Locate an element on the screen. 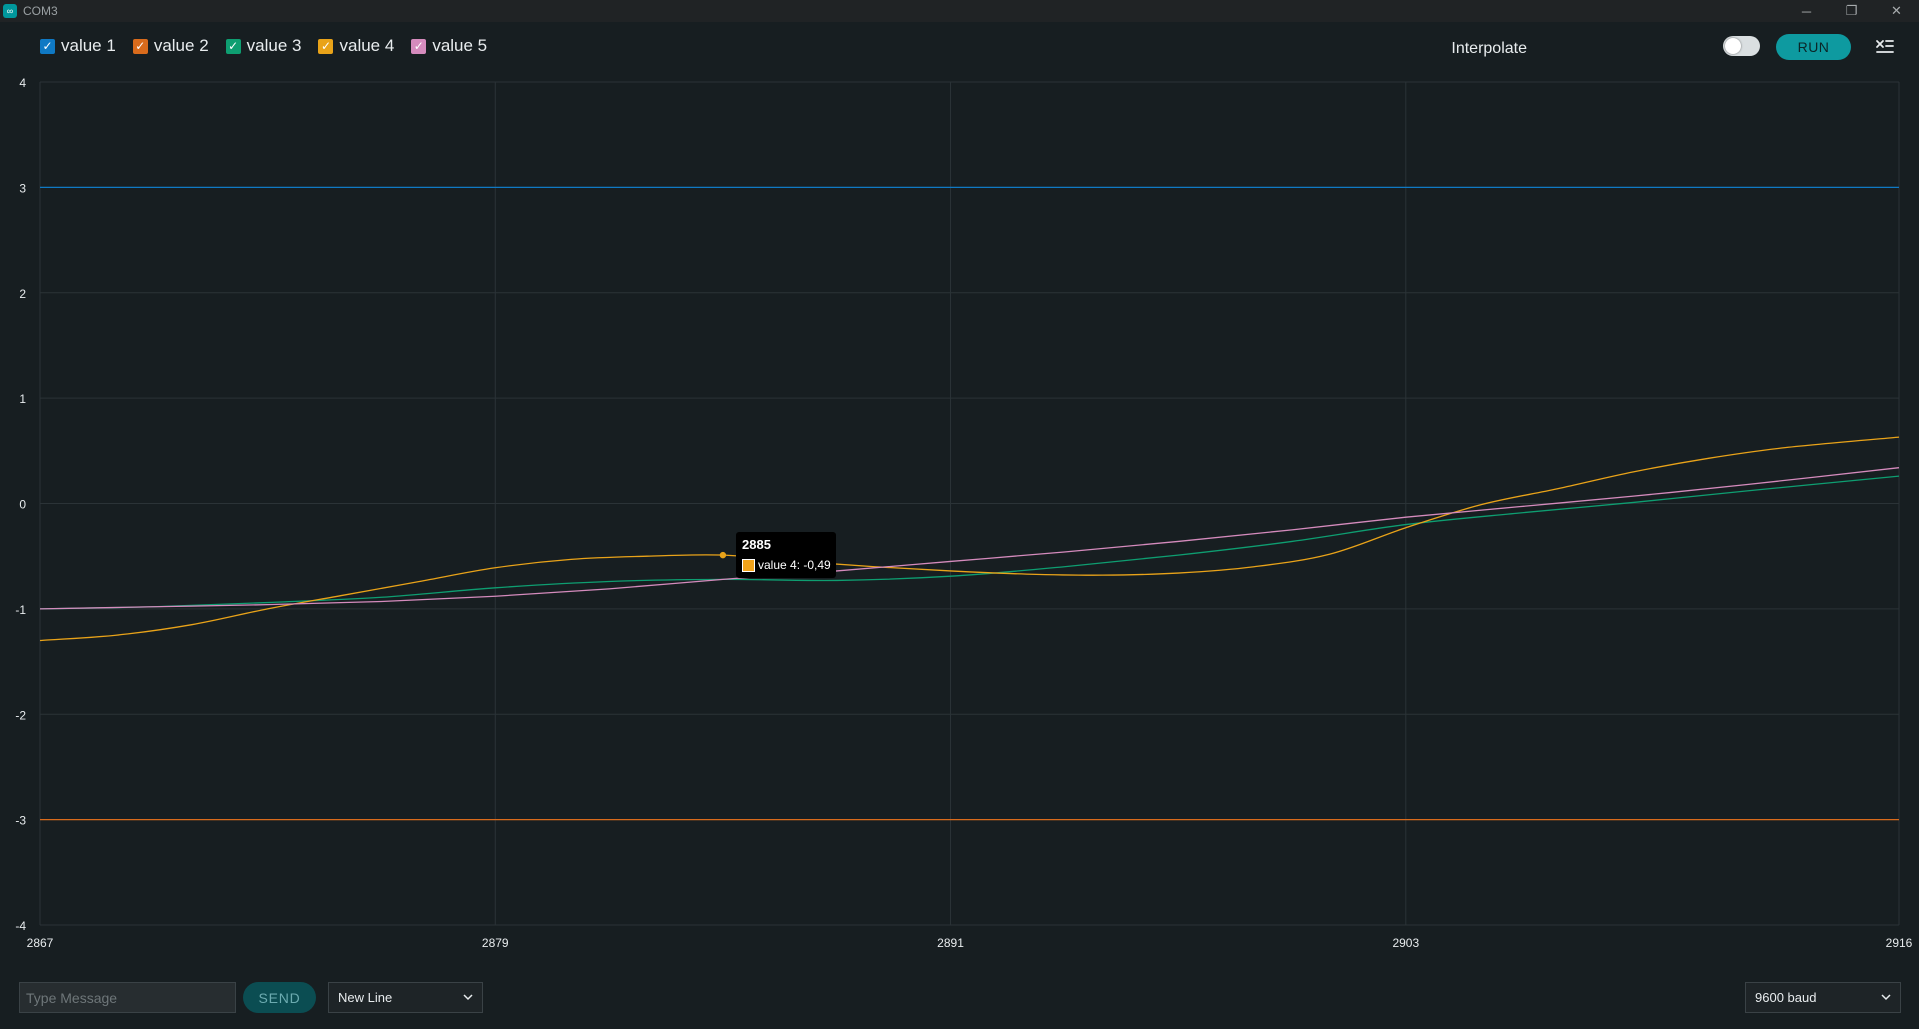  tooltip-row: value 4: -0,49 is located at coordinates (786, 565).